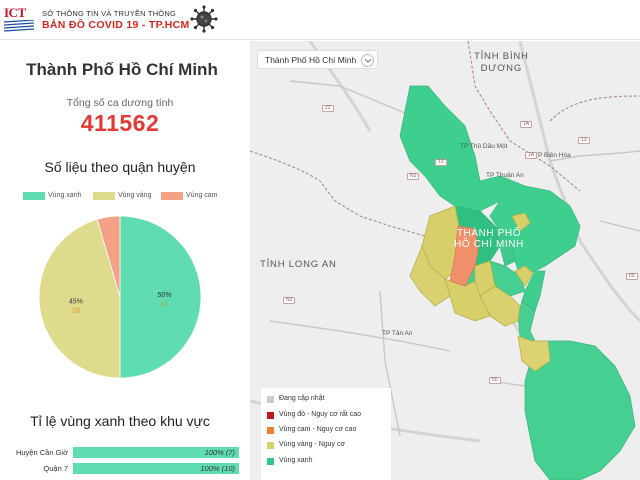  Describe the element at coordinates (501, 62) in the screenshot. I see `map-label-binh-duong: TỈNH BÌNH DƯƠNG` at that location.